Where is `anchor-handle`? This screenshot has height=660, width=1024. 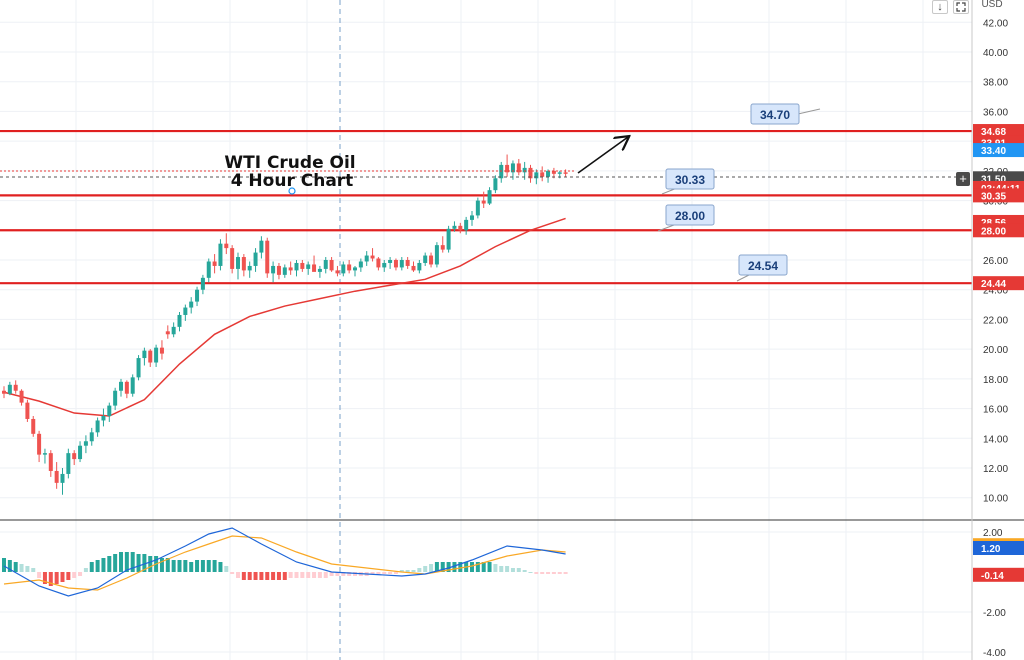 anchor-handle is located at coordinates (292, 191).